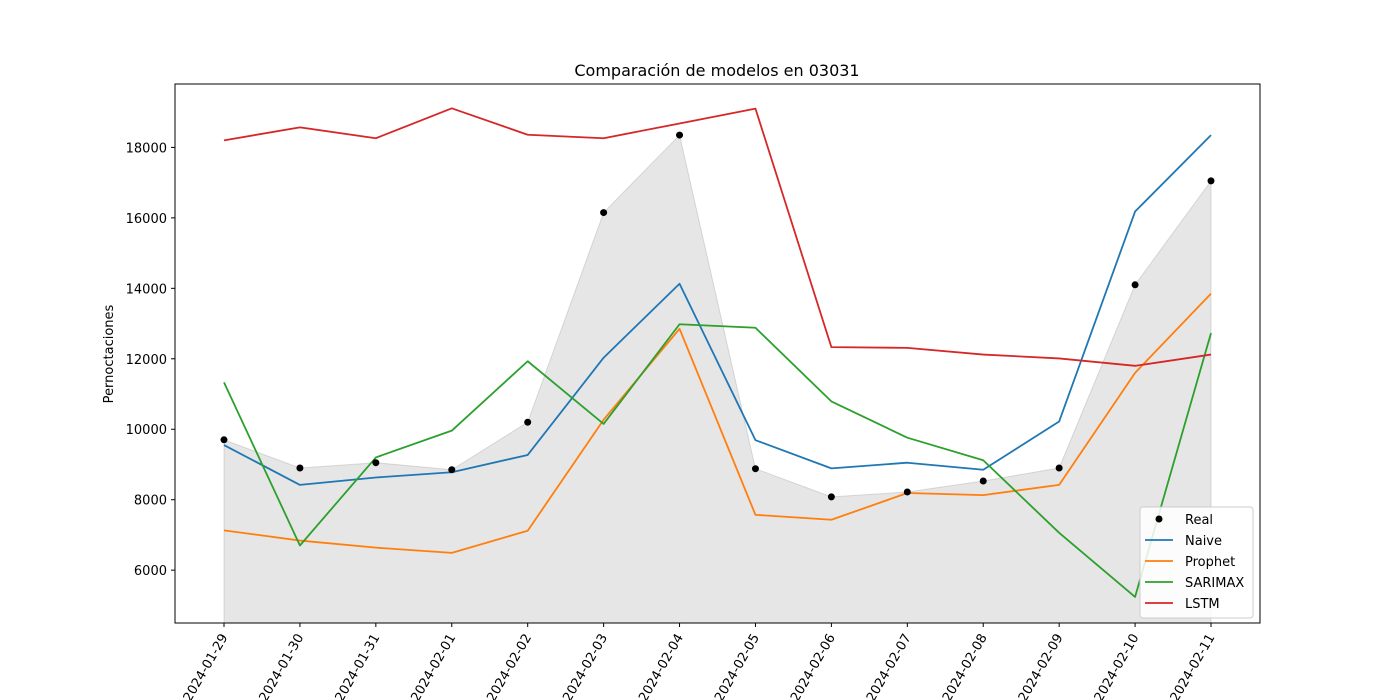 This screenshot has width=1400, height=700. I want to click on legend: Real Naive Prophet SARIMAX LSTM, so click(1196, 562).